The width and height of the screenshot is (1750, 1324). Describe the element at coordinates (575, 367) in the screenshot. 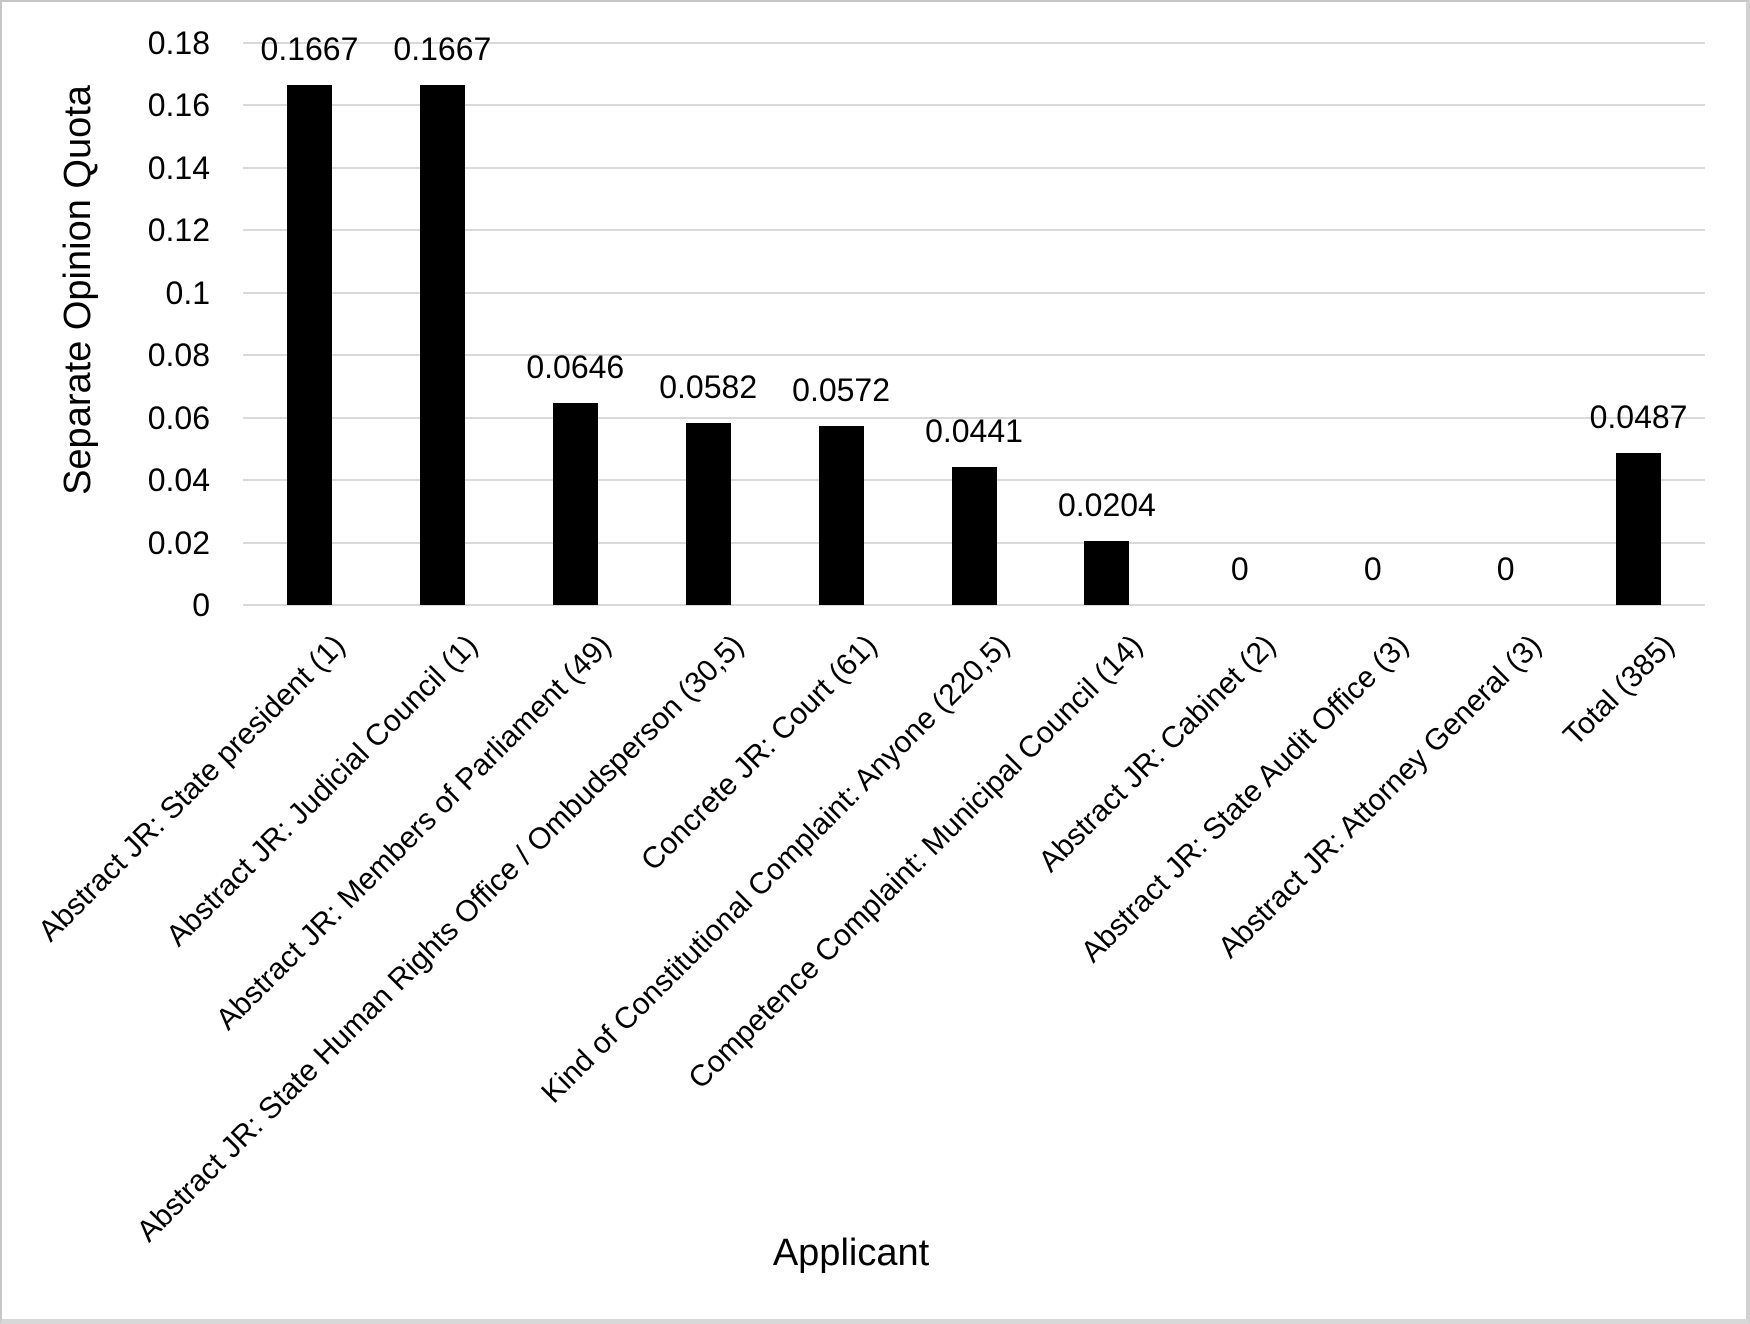

I see `bar-value-label: 0.0646` at that location.